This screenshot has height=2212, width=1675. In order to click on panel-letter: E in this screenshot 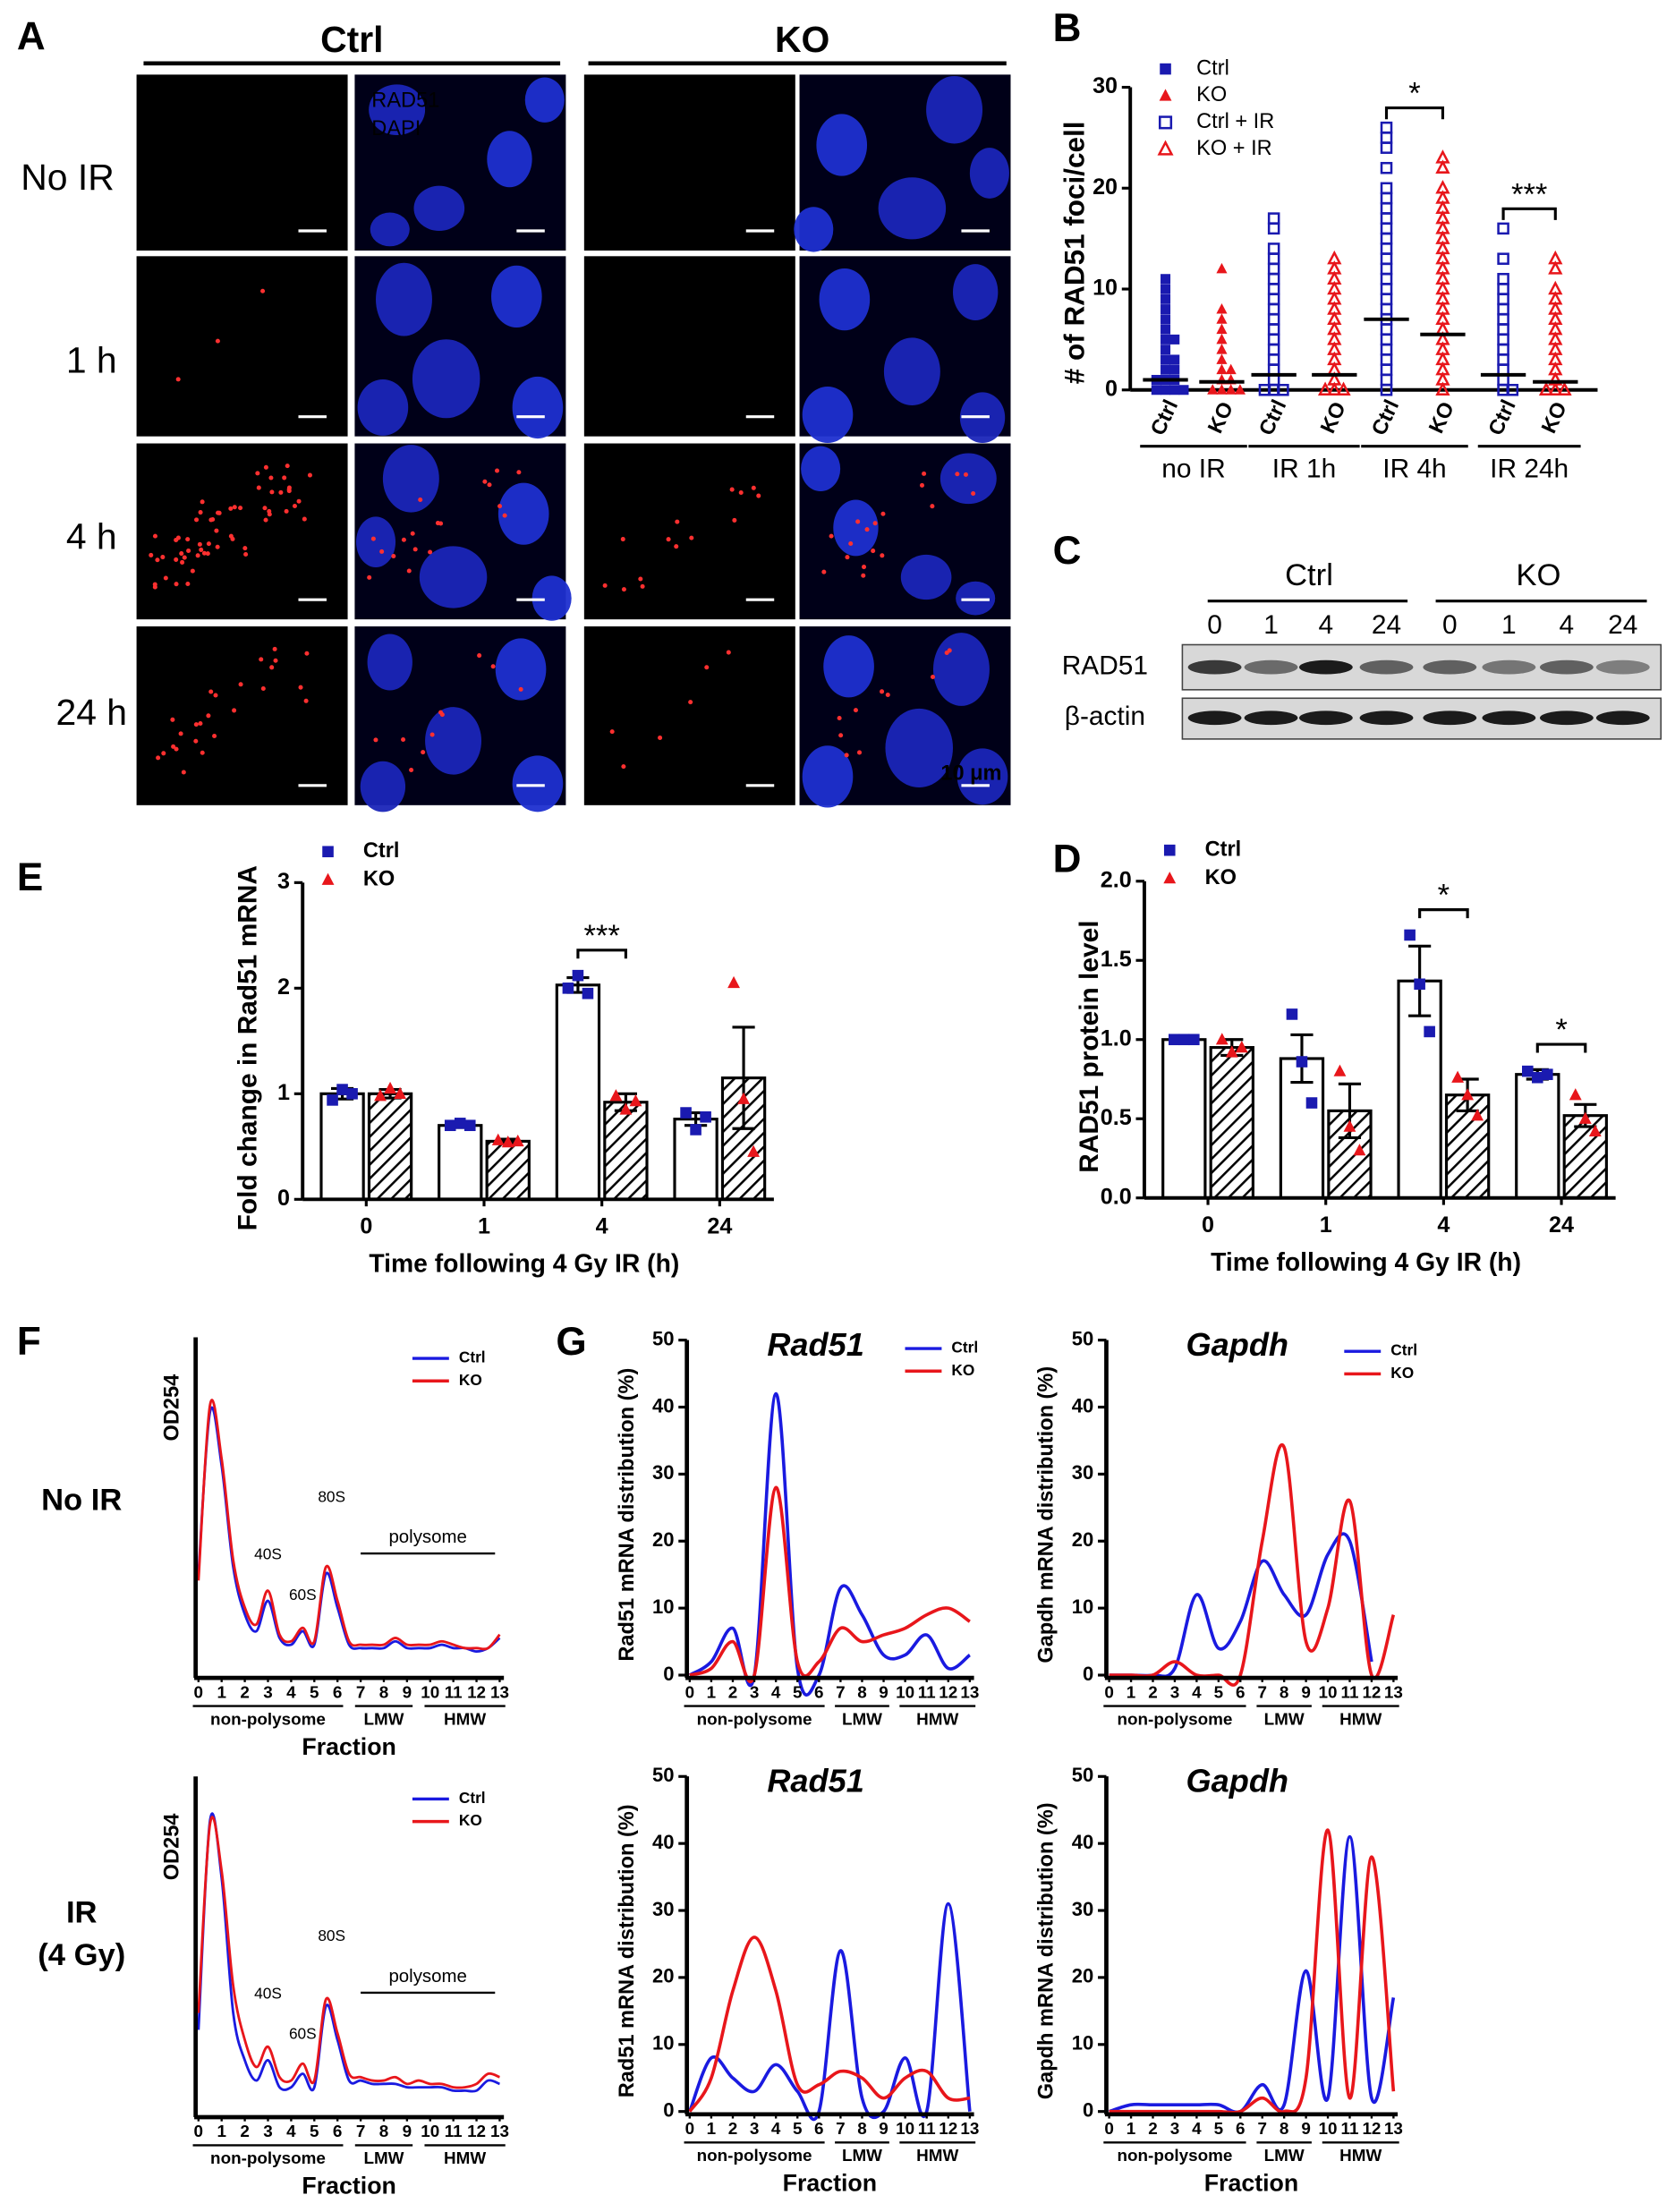, I will do `click(30, 877)`.